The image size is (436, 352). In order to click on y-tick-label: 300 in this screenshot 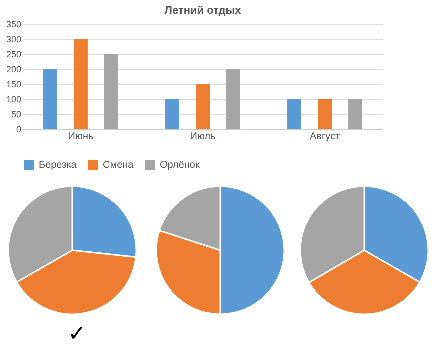, I will do `click(14, 39)`.